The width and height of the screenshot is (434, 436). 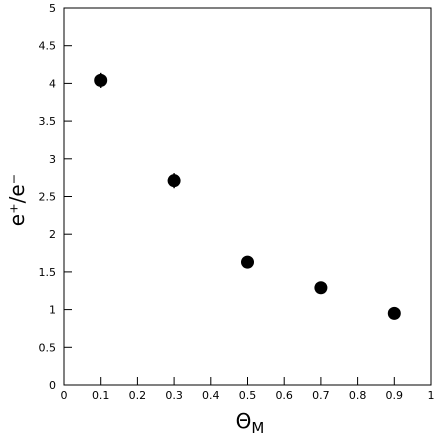 I want to click on y-tick-label: 4, so click(x=52, y=83).